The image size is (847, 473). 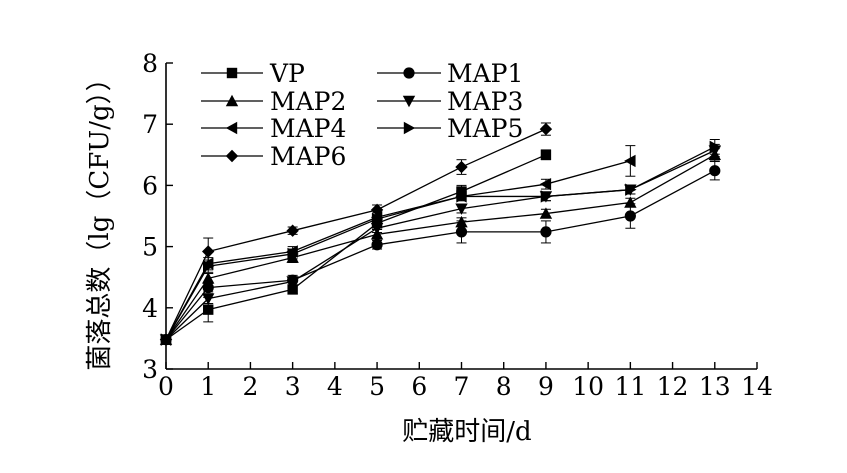 I want to click on y-axis-label: 菌落总数（lg（CFU/g））, so click(x=100, y=217).